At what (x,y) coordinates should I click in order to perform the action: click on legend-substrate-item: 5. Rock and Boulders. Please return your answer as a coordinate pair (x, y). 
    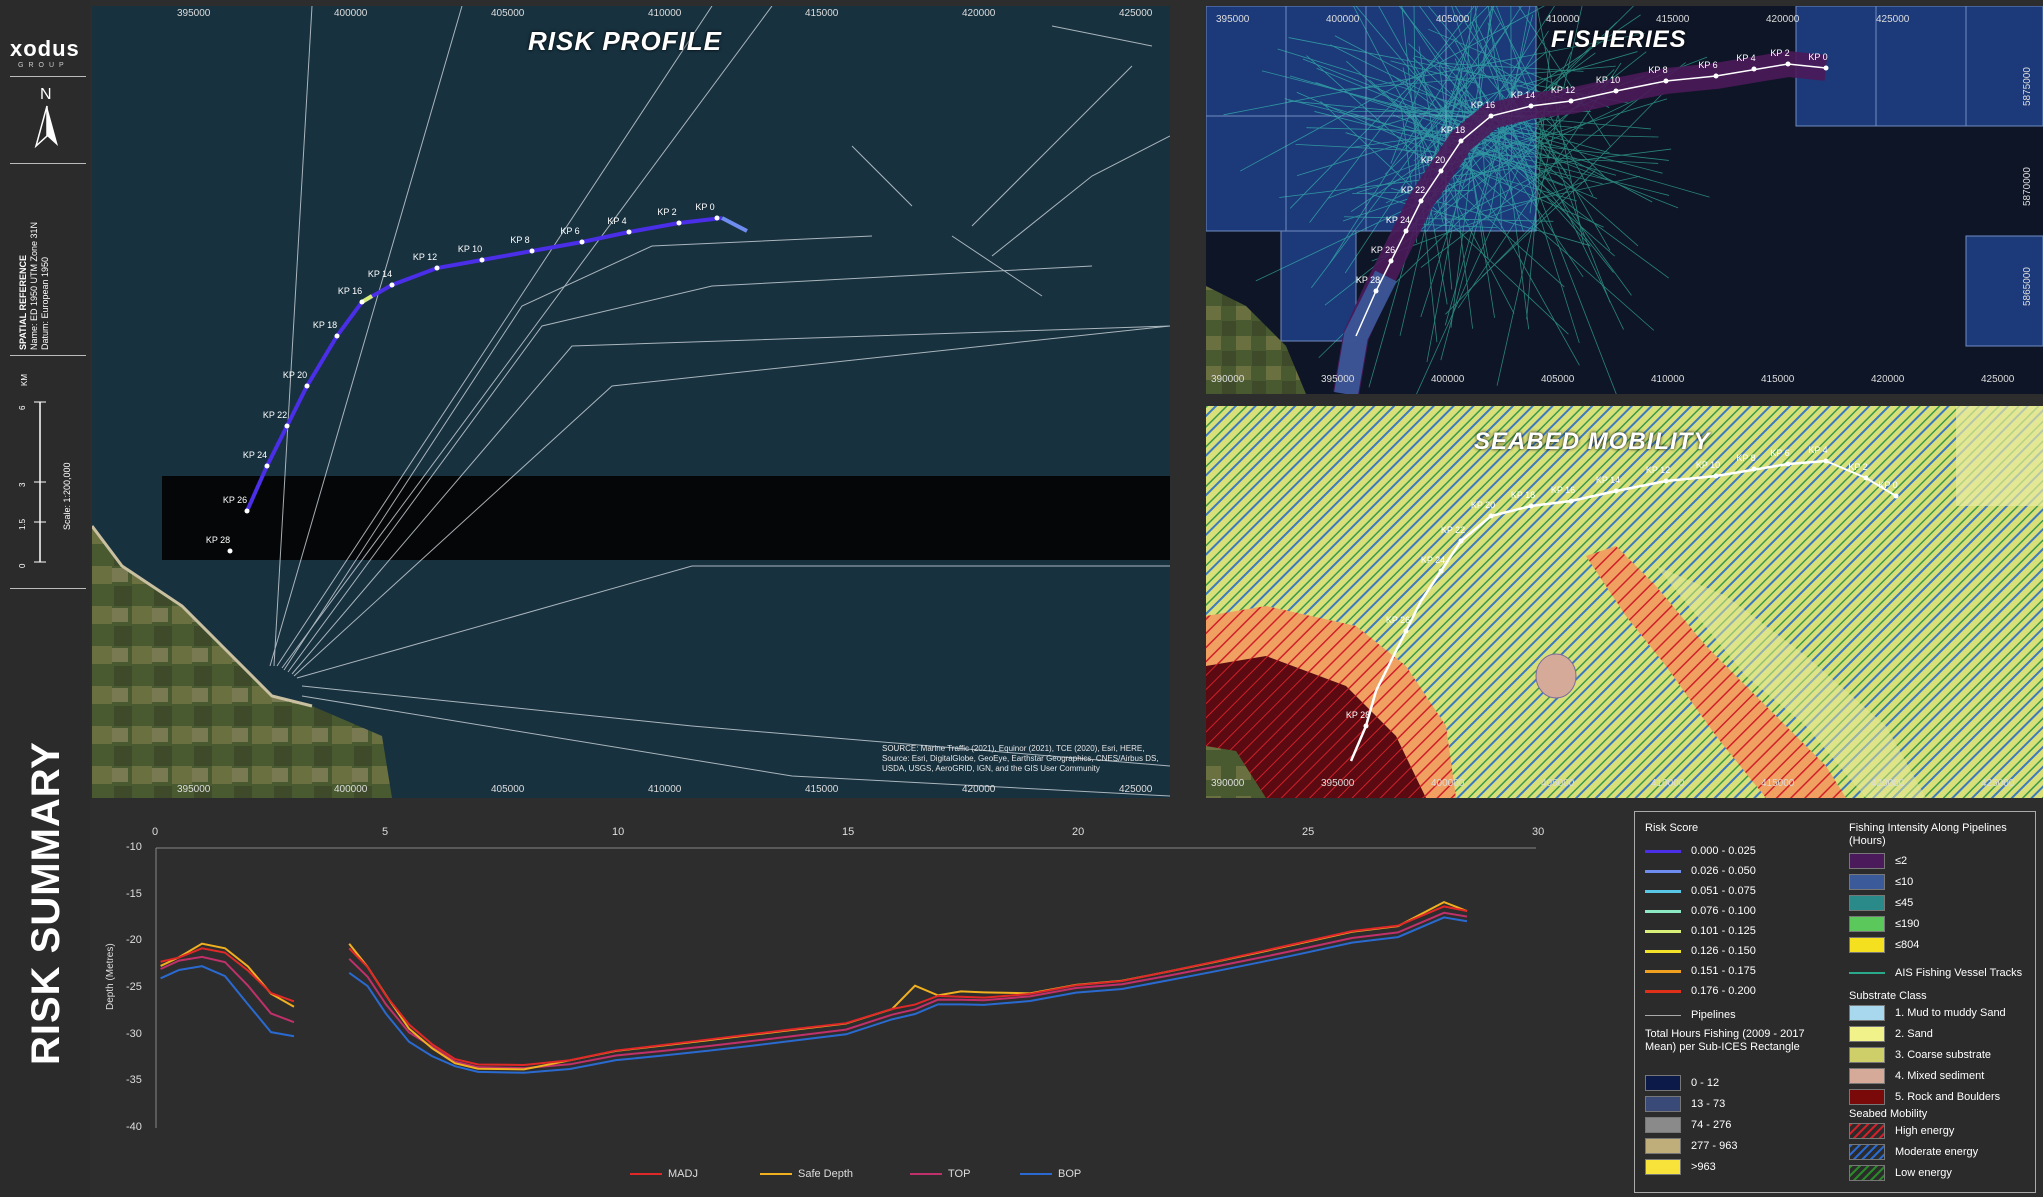
    Looking at the image, I should click on (1924, 1097).